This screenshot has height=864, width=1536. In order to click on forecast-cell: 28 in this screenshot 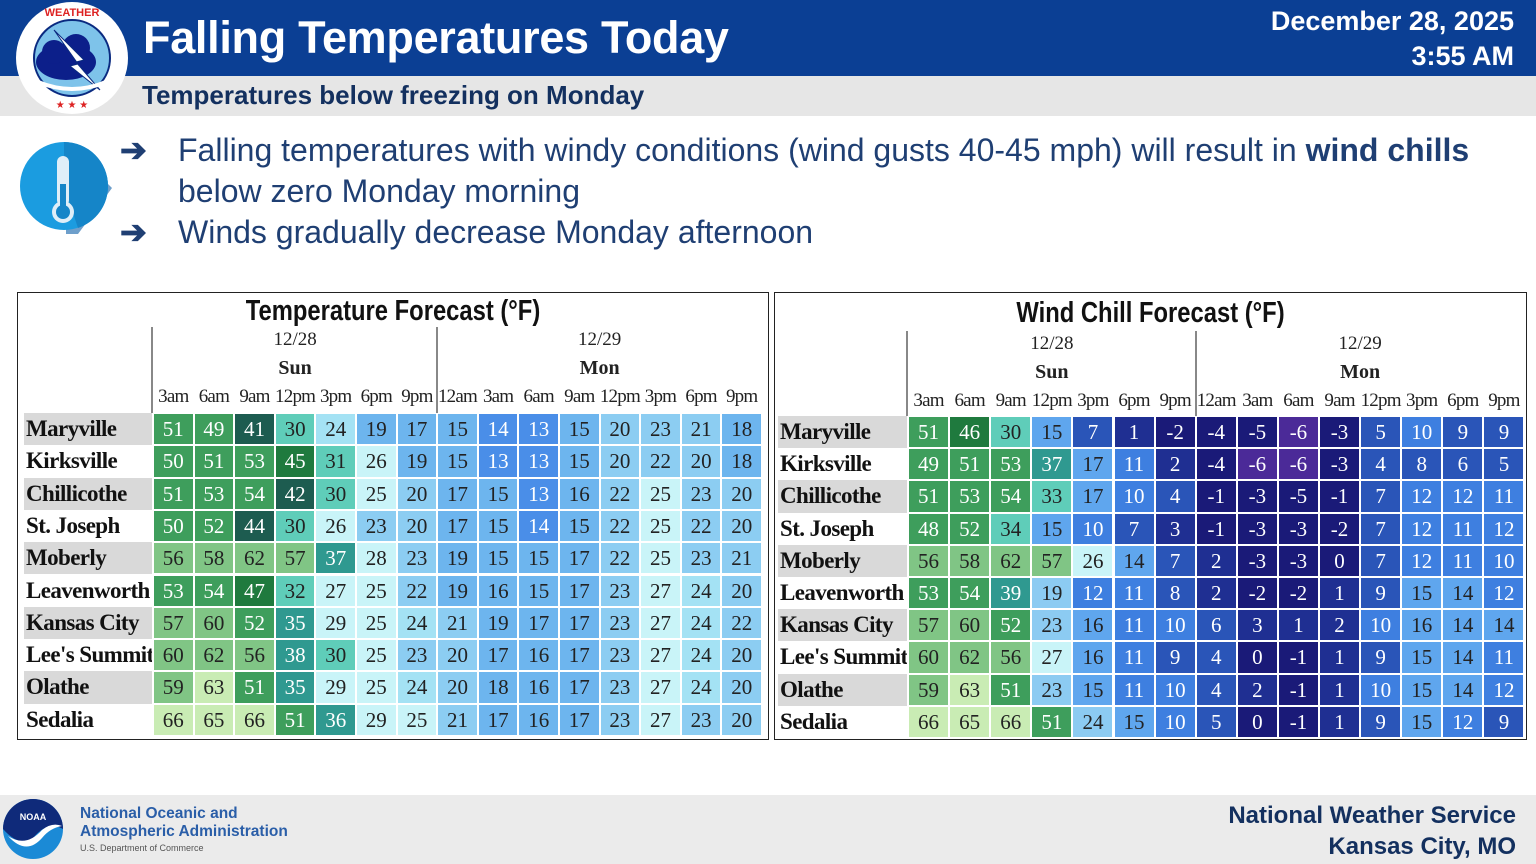, I will do `click(376, 558)`.